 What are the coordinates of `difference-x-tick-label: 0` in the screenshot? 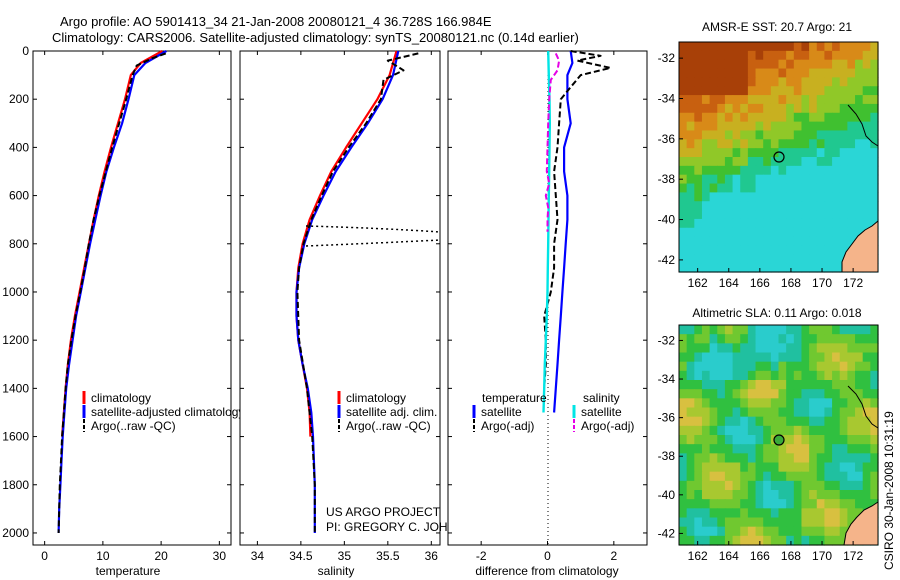 It's located at (547, 556).